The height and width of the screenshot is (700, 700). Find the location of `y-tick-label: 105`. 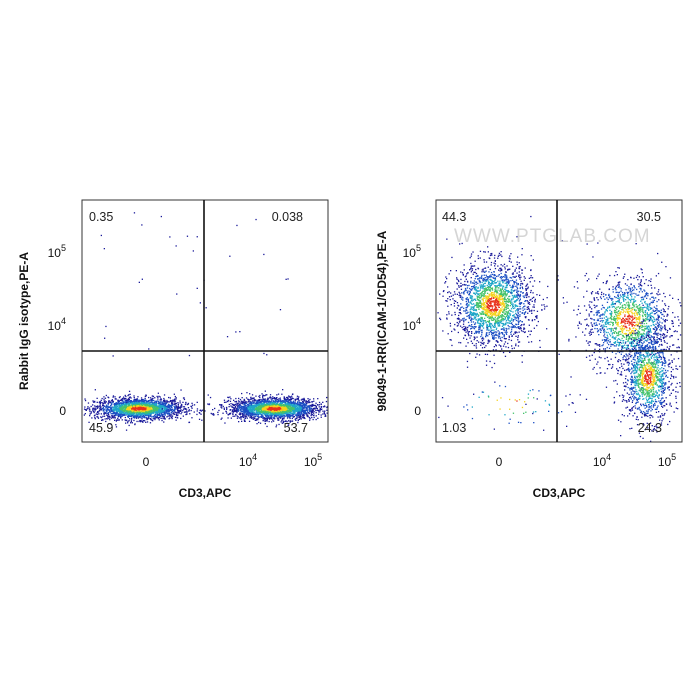

y-tick-label: 105 is located at coordinates (57, 251).